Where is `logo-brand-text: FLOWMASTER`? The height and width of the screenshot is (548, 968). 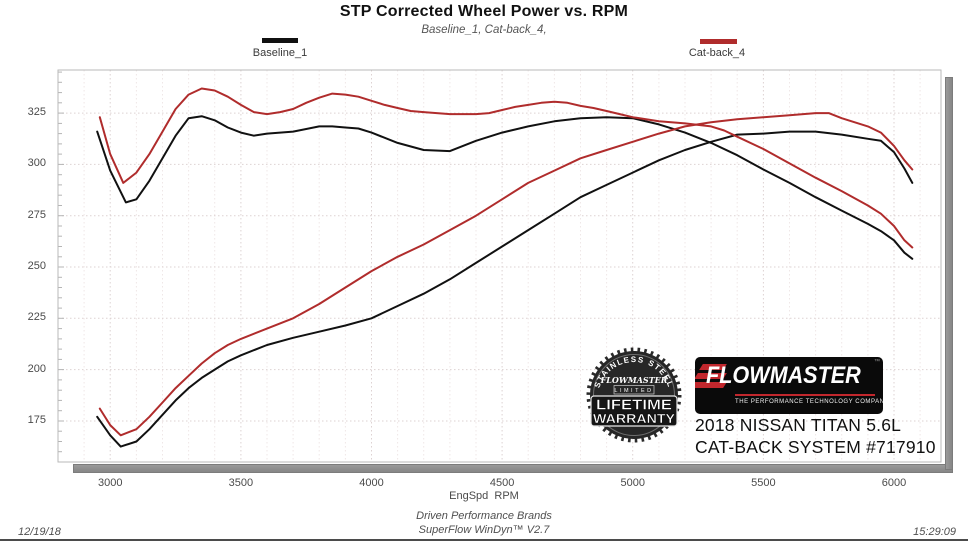 logo-brand-text: FLOWMASTER is located at coordinates (783, 375).